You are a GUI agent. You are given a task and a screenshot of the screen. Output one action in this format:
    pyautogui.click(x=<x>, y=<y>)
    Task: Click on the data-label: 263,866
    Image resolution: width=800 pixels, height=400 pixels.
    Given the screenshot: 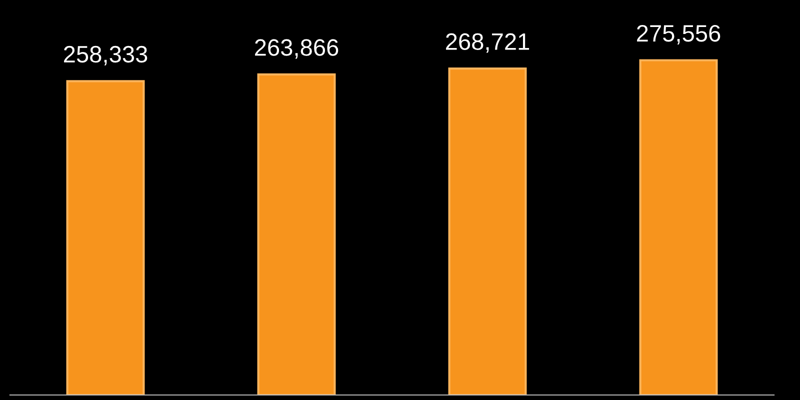 What is the action you would take?
    pyautogui.click(x=296, y=49)
    